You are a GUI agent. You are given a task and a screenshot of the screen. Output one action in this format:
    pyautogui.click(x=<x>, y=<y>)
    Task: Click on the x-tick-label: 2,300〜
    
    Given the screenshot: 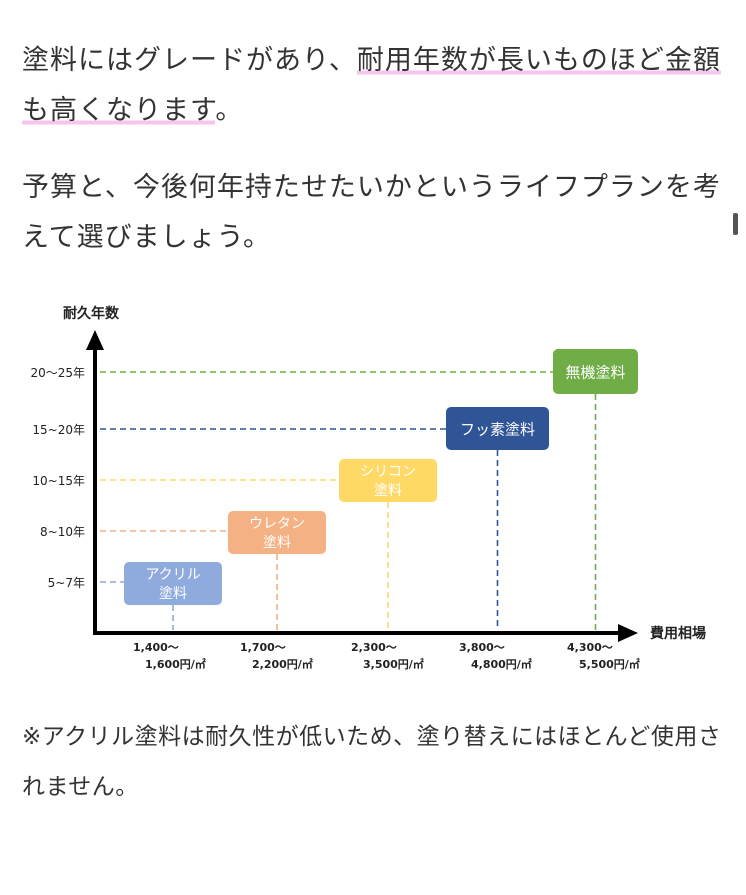 What is the action you would take?
    pyautogui.click(x=374, y=647)
    